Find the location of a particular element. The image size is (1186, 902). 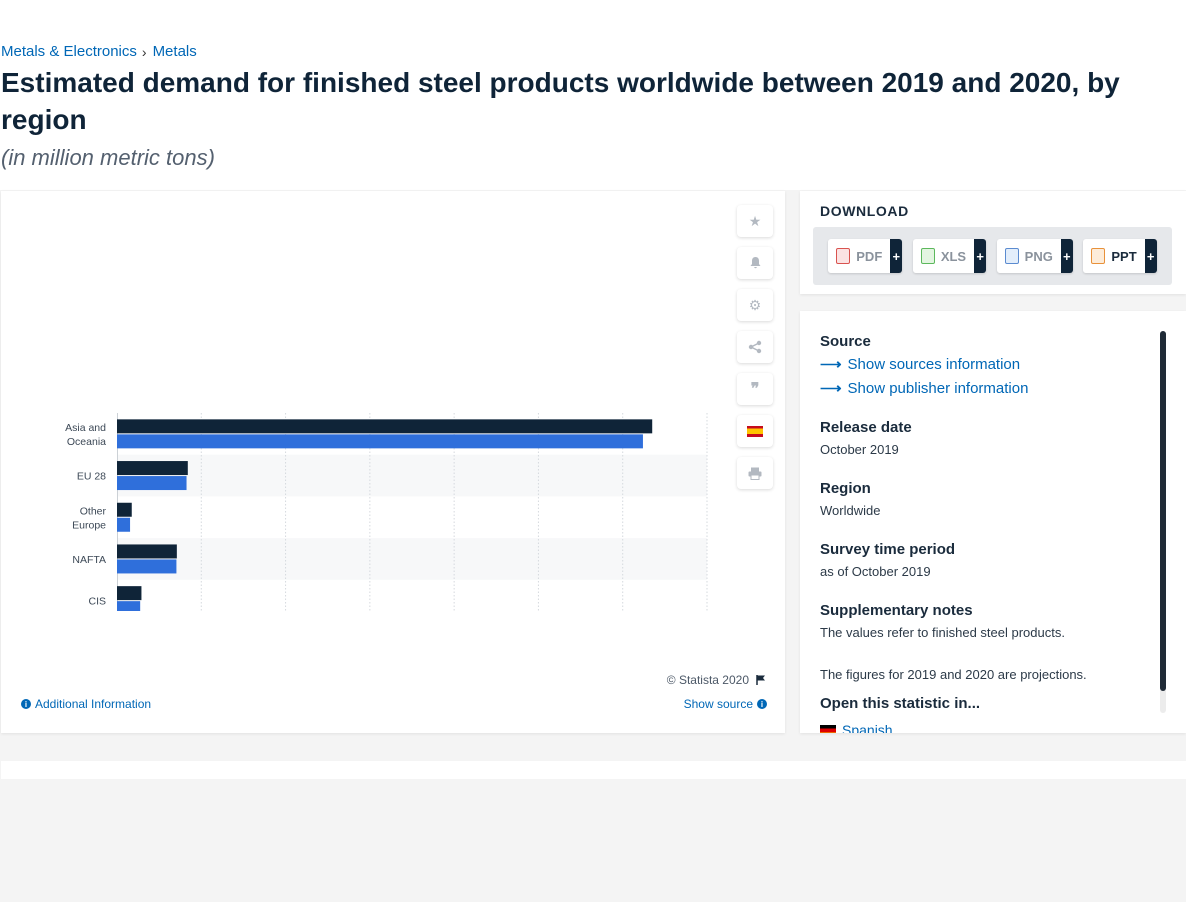

additional-information-link: i Additional Information is located at coordinates (86, 704).